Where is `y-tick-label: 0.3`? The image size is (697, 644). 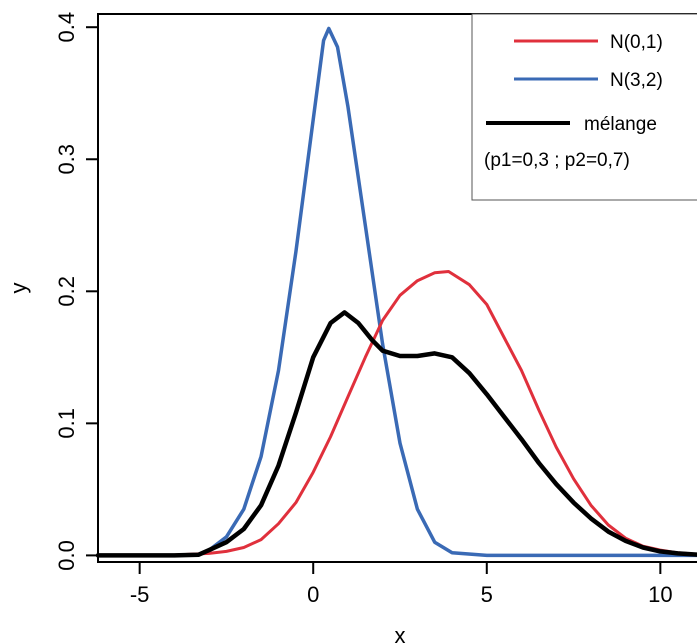
y-tick-label: 0.3 is located at coordinates (66, 159).